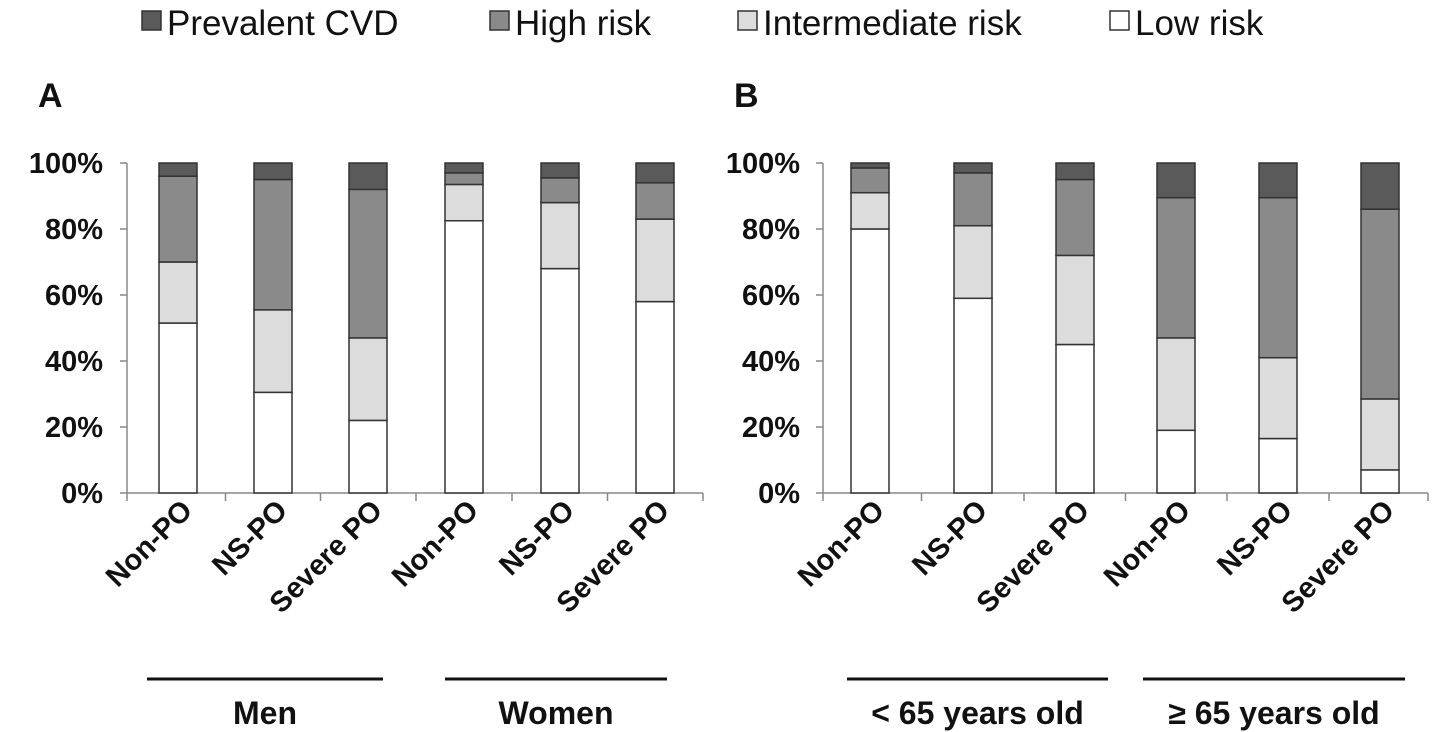 The width and height of the screenshot is (1437, 732). I want to click on legend-label: Low risk, so click(1199, 23).